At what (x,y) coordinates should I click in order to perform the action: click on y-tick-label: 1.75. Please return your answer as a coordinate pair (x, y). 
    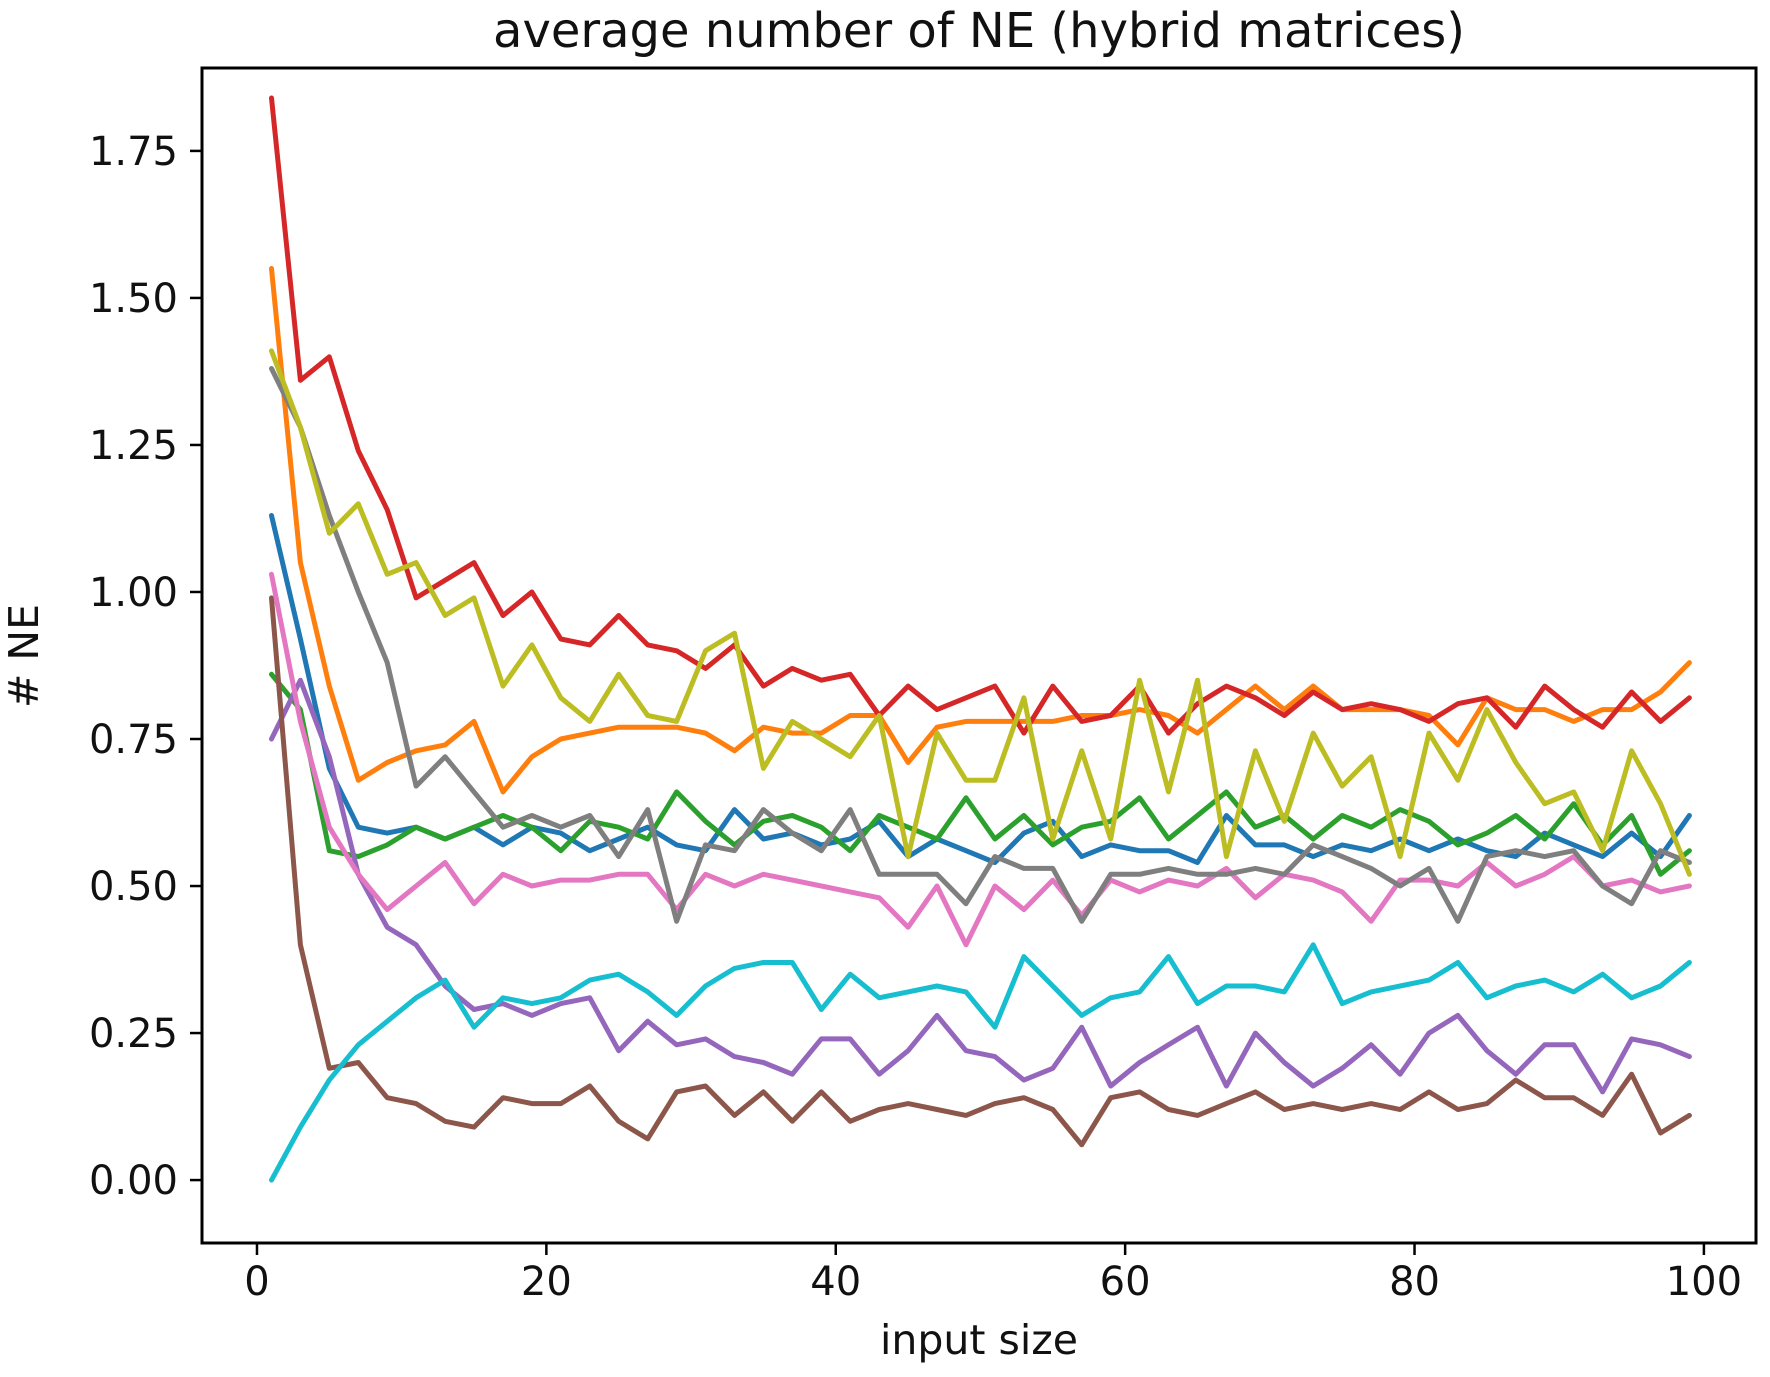
    Looking at the image, I should click on (133, 152).